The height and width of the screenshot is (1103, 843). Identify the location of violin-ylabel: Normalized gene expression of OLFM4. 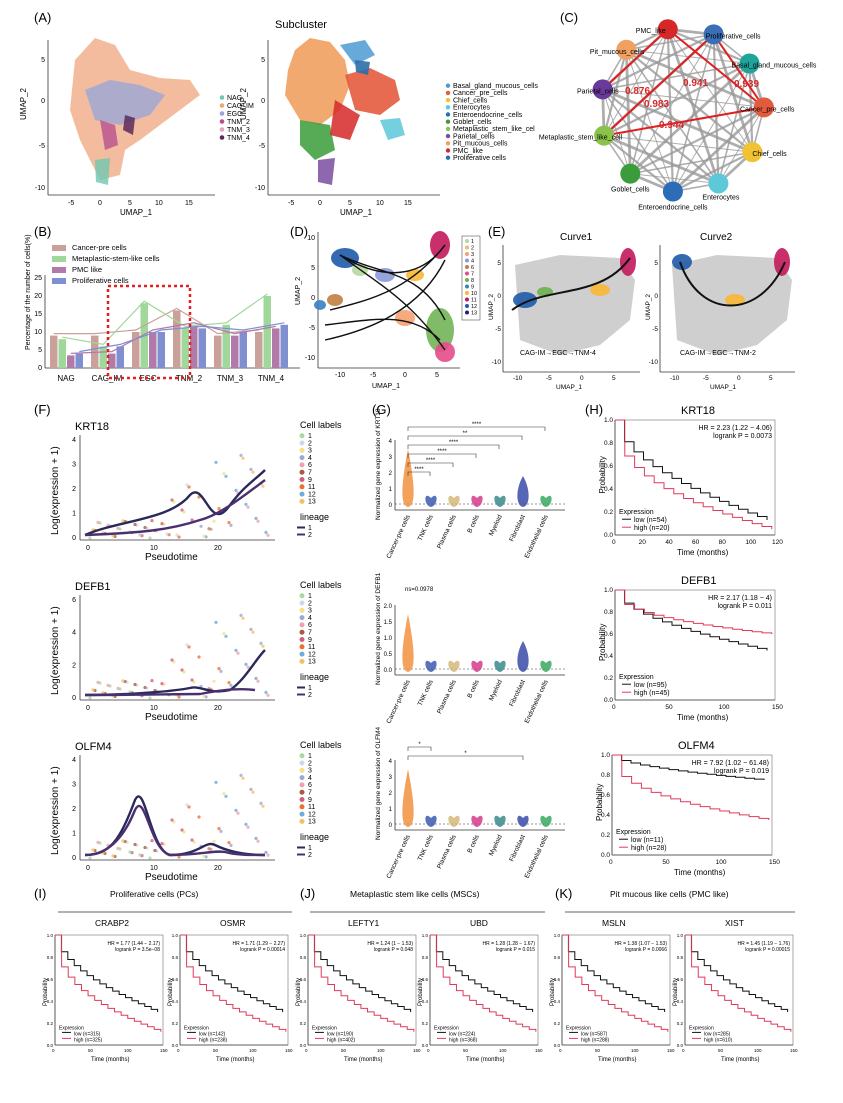
(378, 783).